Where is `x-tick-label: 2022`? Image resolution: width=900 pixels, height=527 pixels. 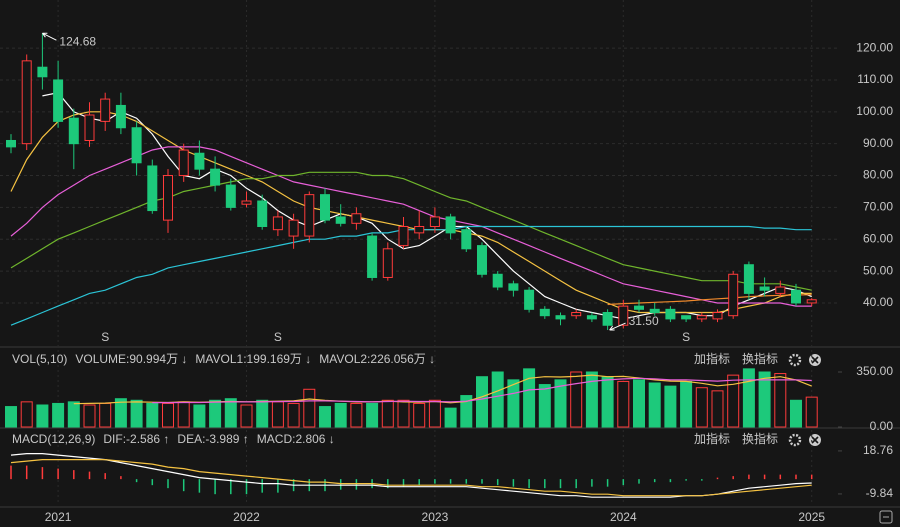
x-tick-label: 2022 is located at coordinates (246, 517).